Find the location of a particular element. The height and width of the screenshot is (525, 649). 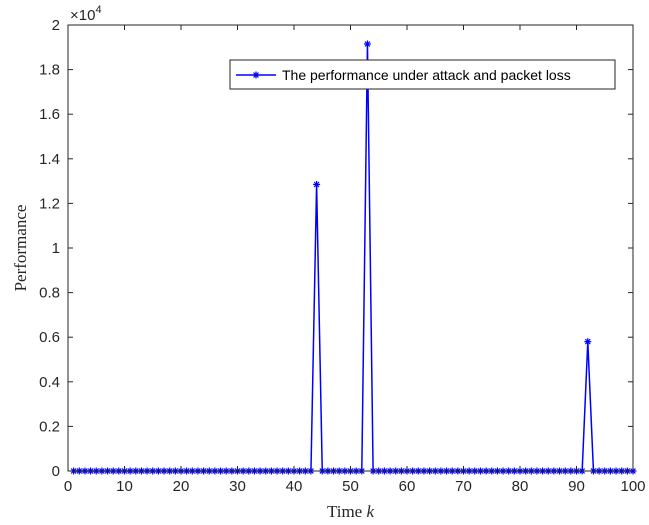

y-axis-multiplier: ×10⁴ is located at coordinates (86, 14).